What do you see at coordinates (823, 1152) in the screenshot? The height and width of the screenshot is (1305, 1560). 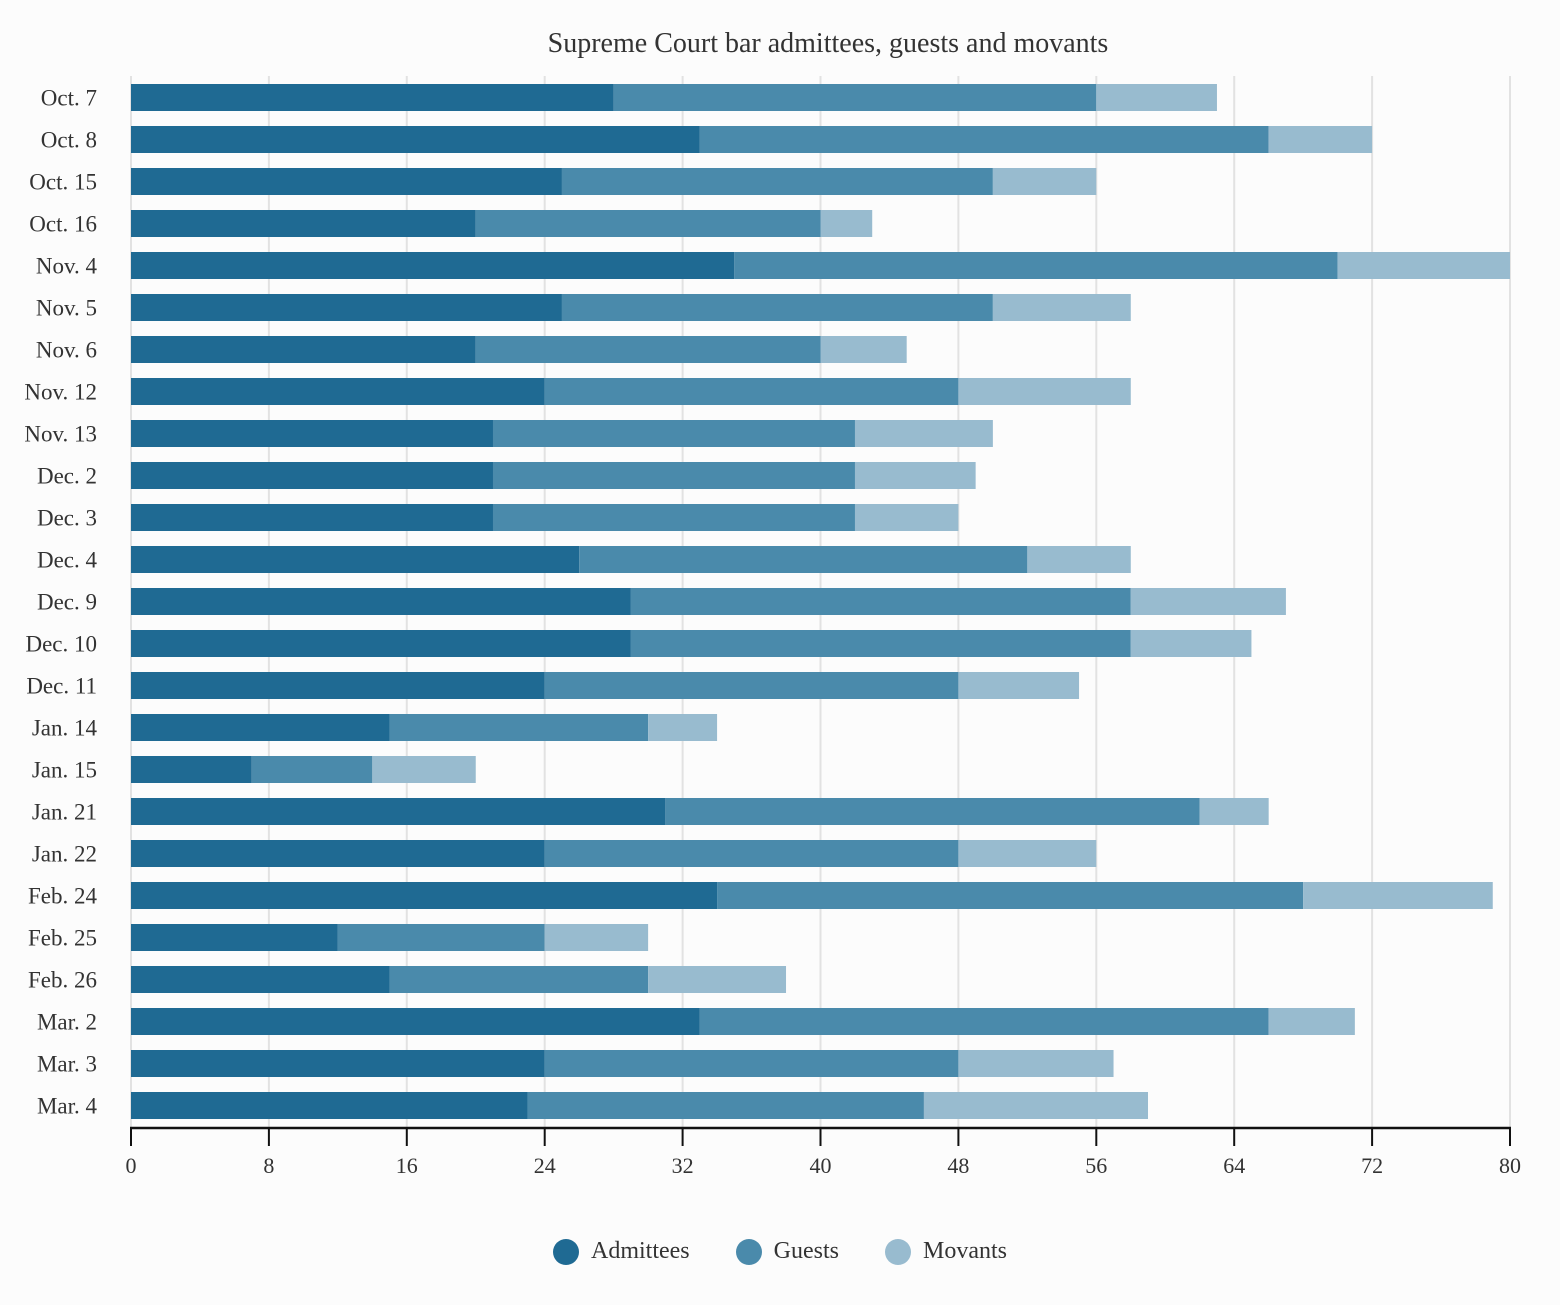 I see `x-axis: 0 8 16 24 32 40 48 56 64 72 80` at bounding box center [823, 1152].